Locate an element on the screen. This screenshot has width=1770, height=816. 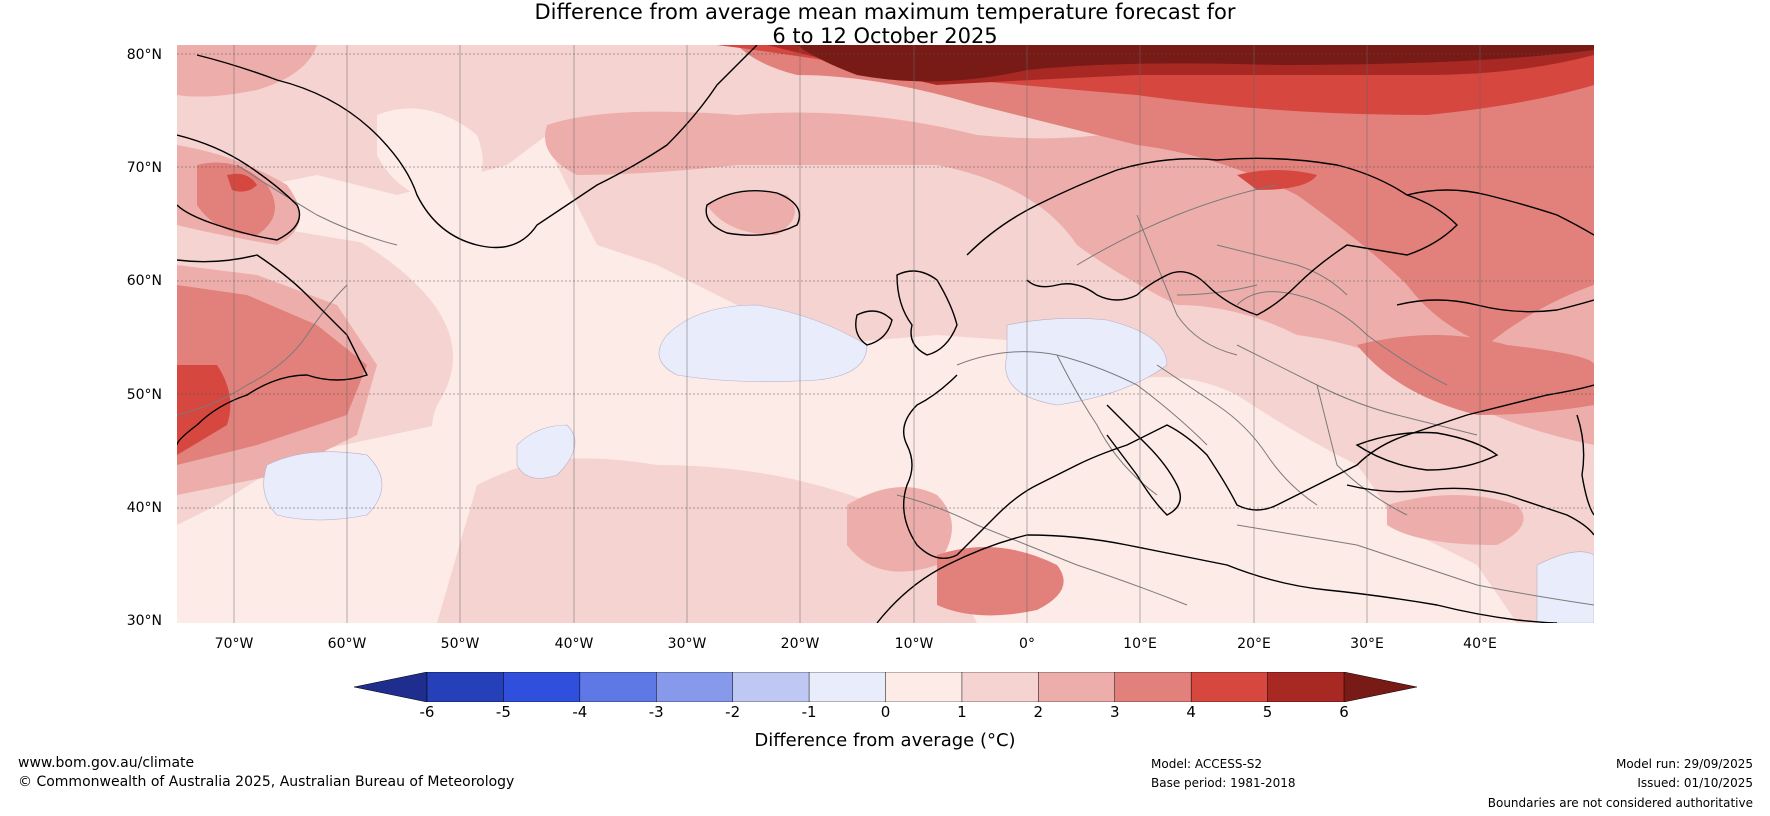
lon-label: 30°E is located at coordinates (1367, 644).